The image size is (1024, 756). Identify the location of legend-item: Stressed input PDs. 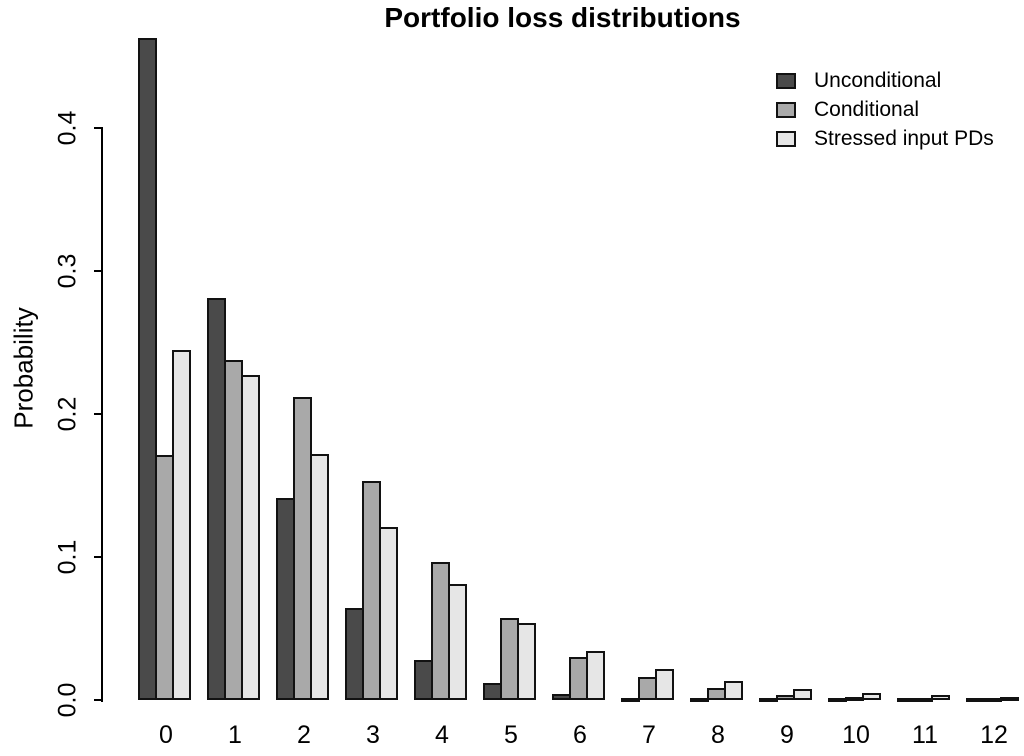
(885, 138).